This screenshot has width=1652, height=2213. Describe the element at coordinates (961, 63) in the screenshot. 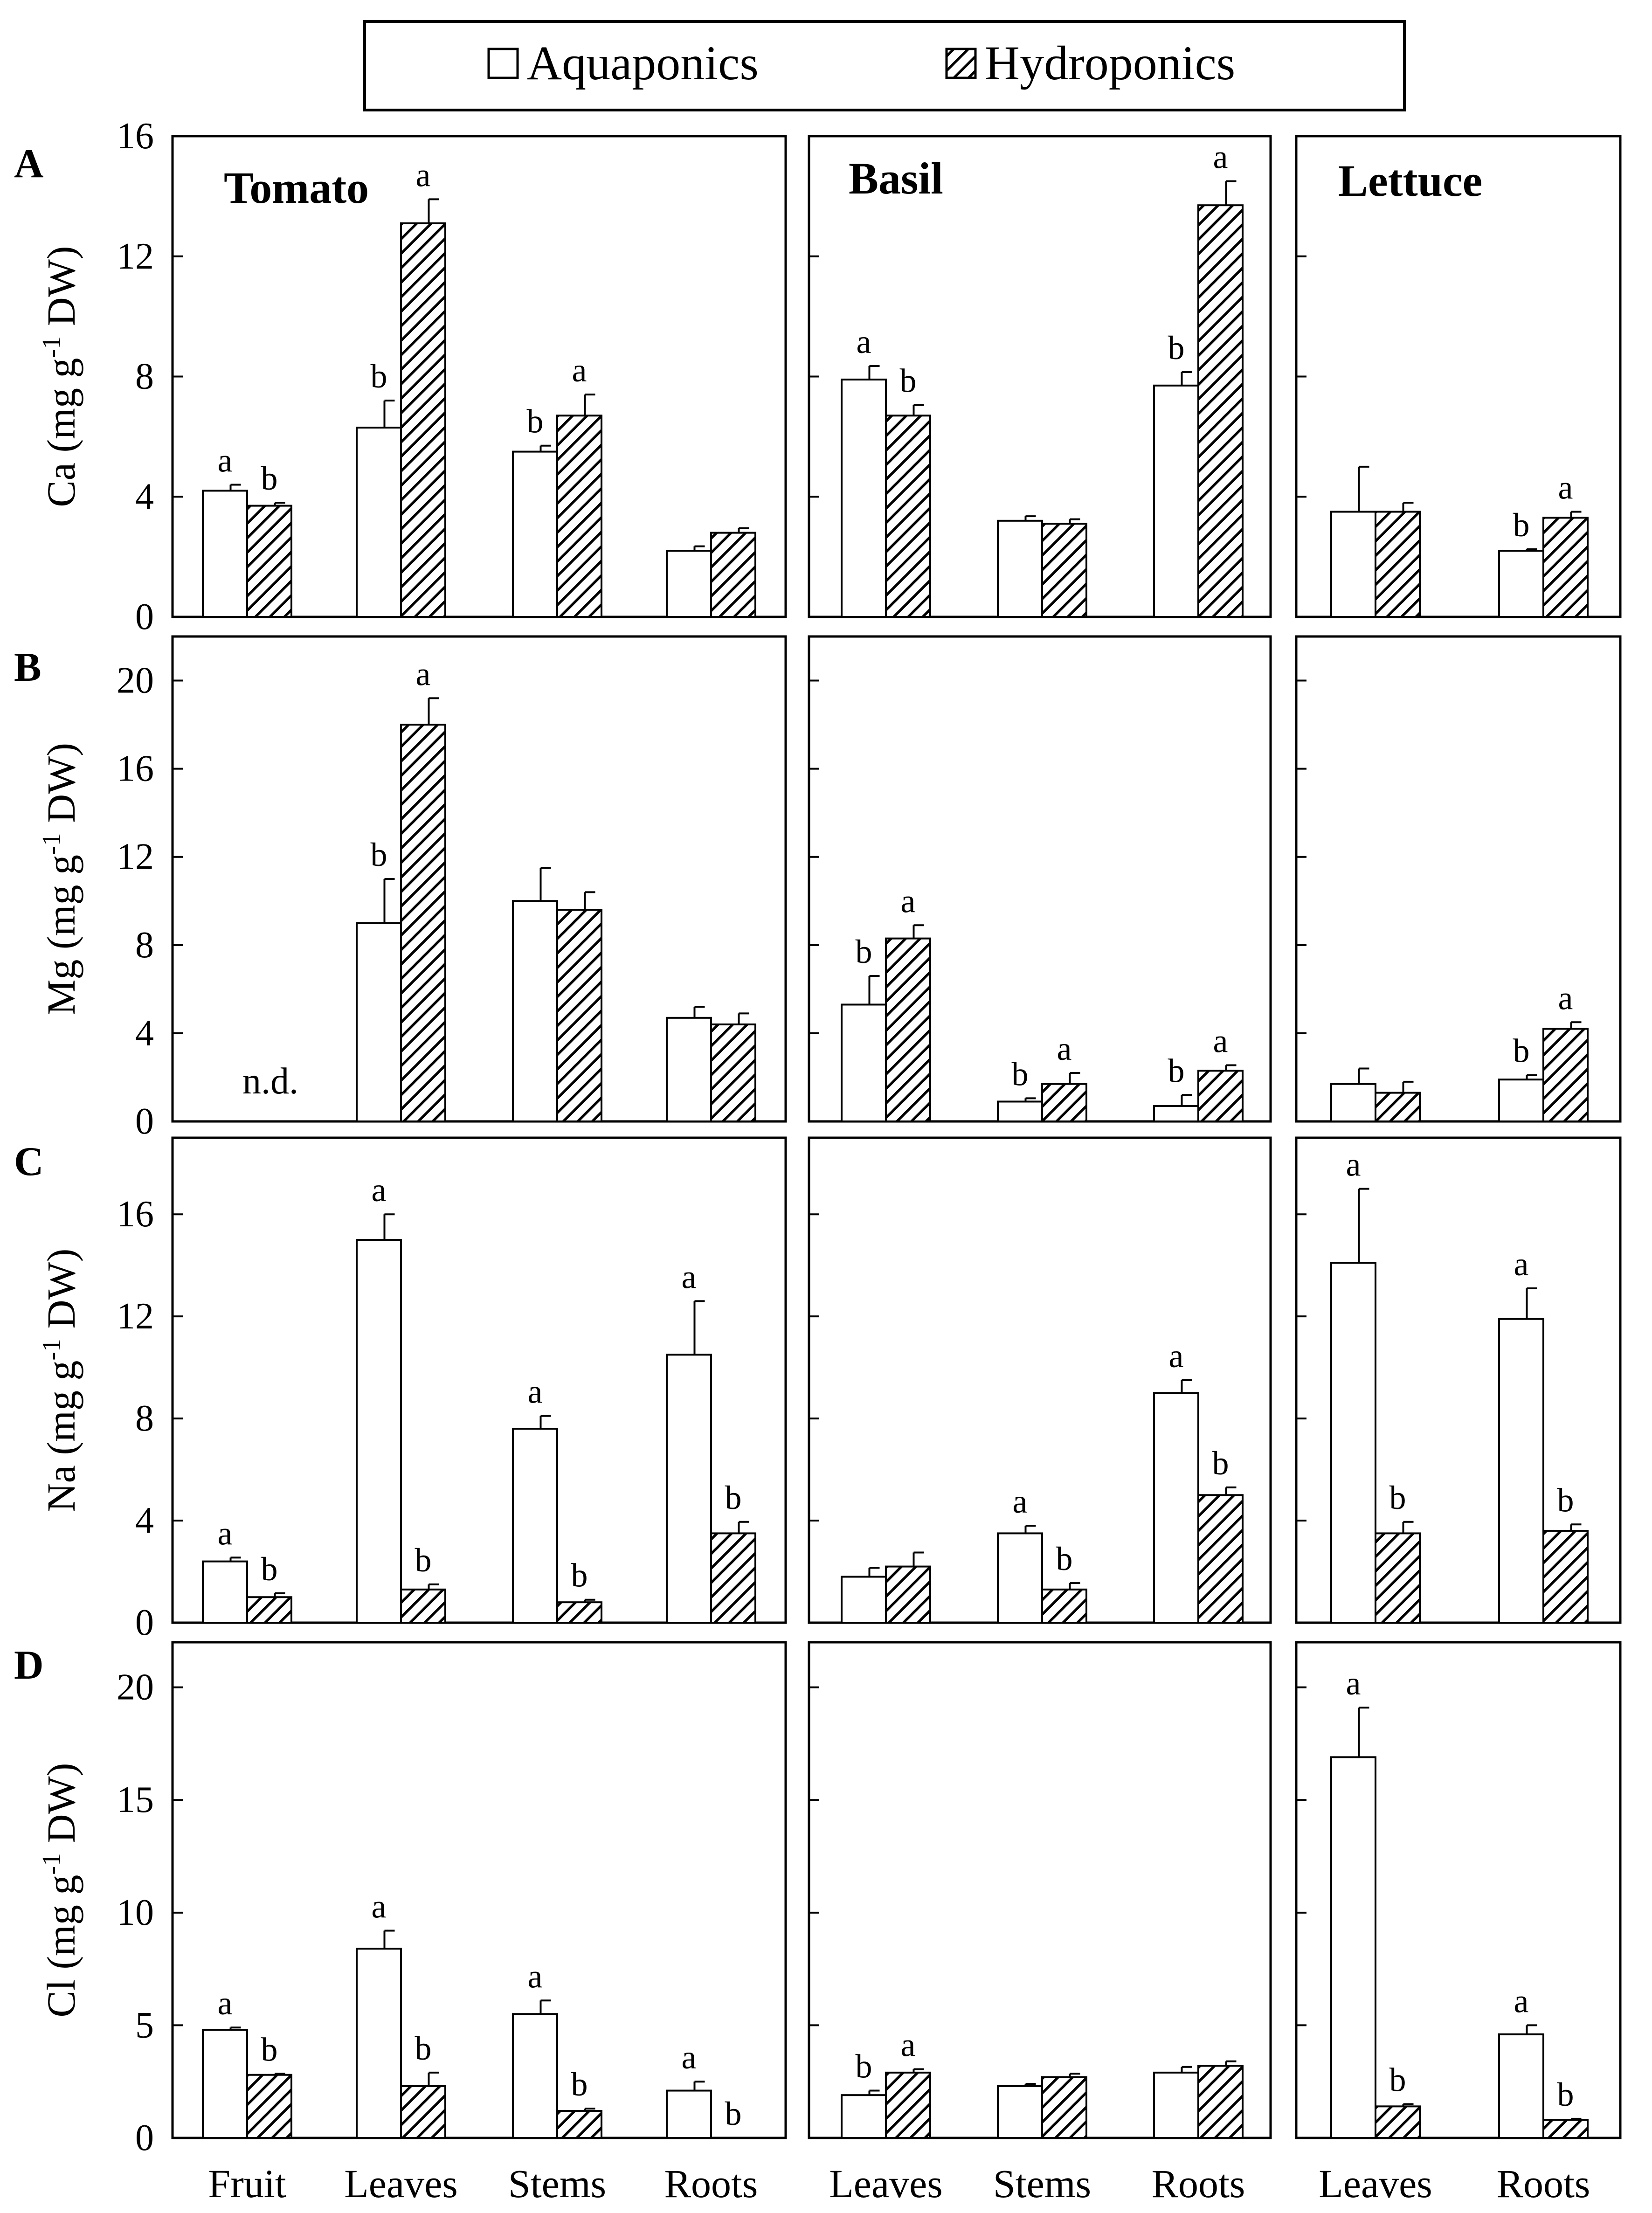

I see `legend-swatch-hydroponics` at that location.